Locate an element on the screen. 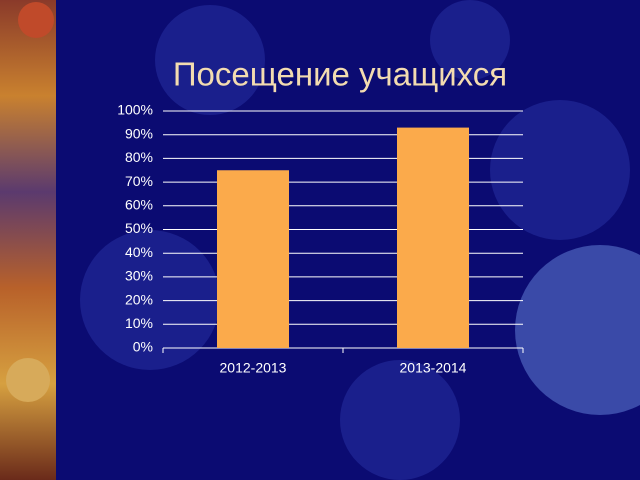  y-tick-label: 40% is located at coordinates (139, 252).